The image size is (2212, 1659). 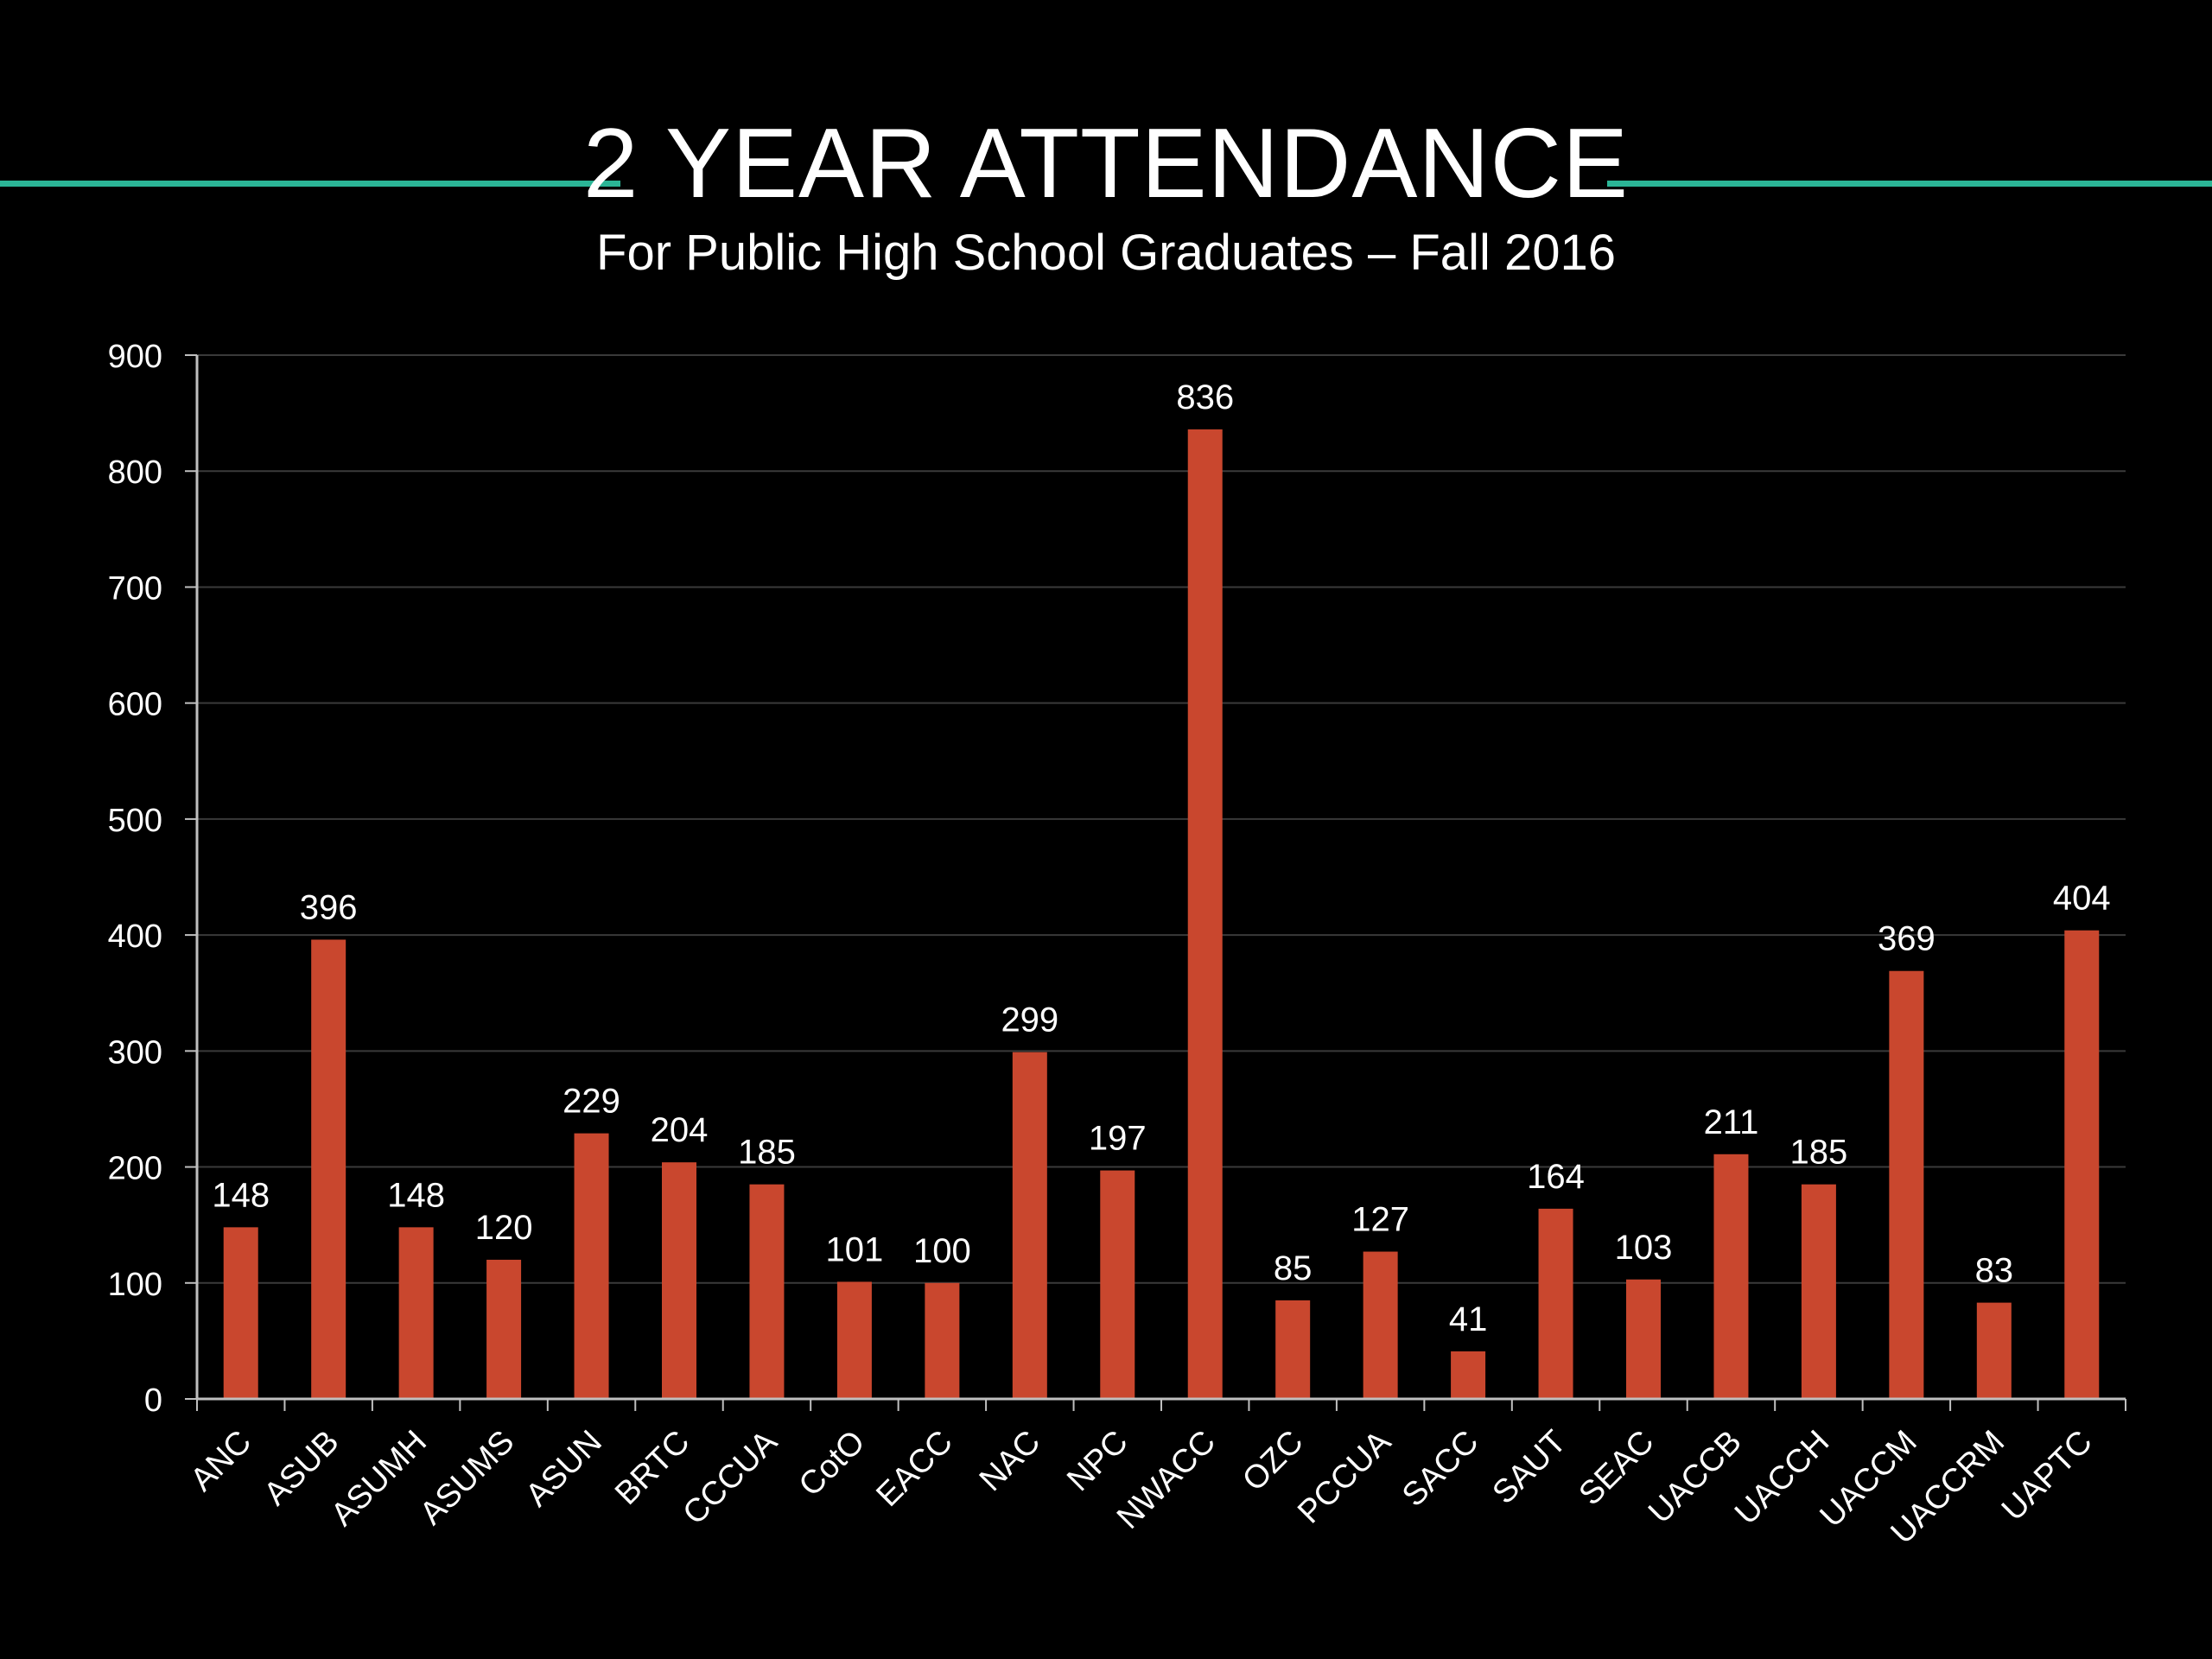 I want to click on data-label: 127, so click(x=1380, y=1220).